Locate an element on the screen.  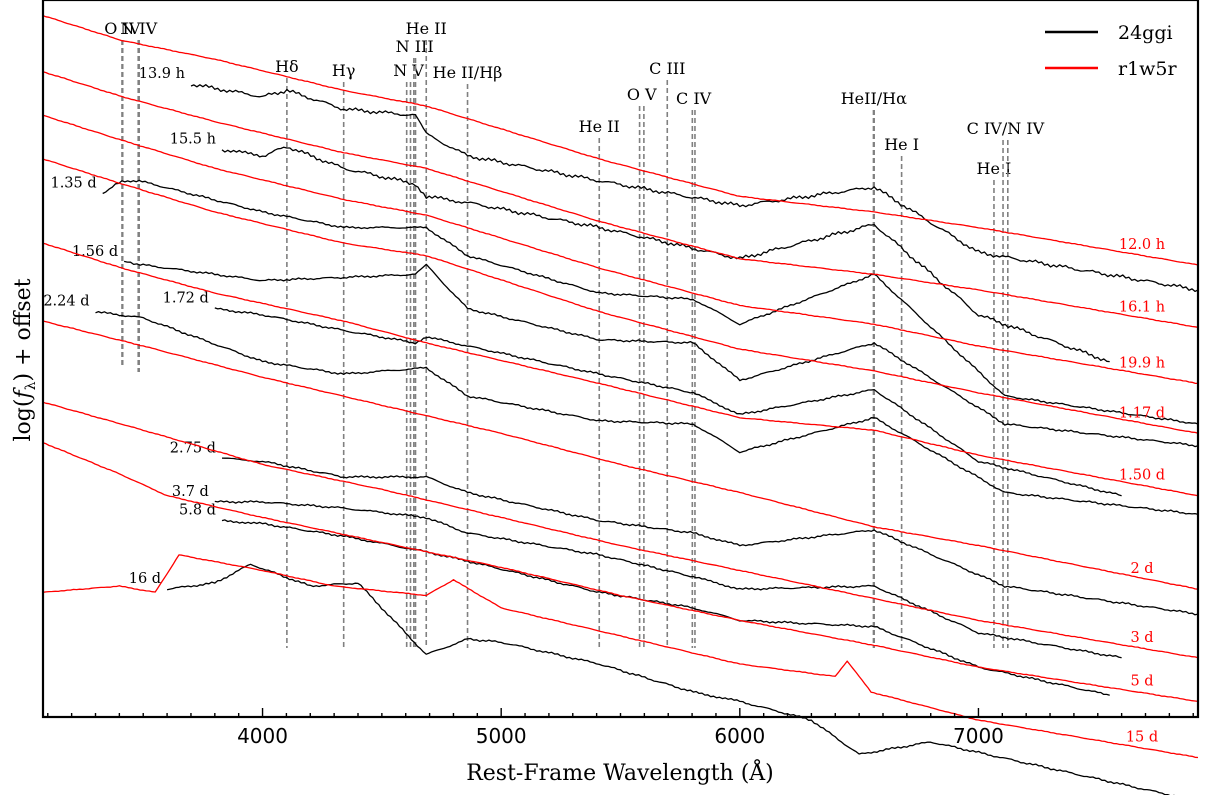
line-id-label-h: Hδ is located at coordinates (287, 66).